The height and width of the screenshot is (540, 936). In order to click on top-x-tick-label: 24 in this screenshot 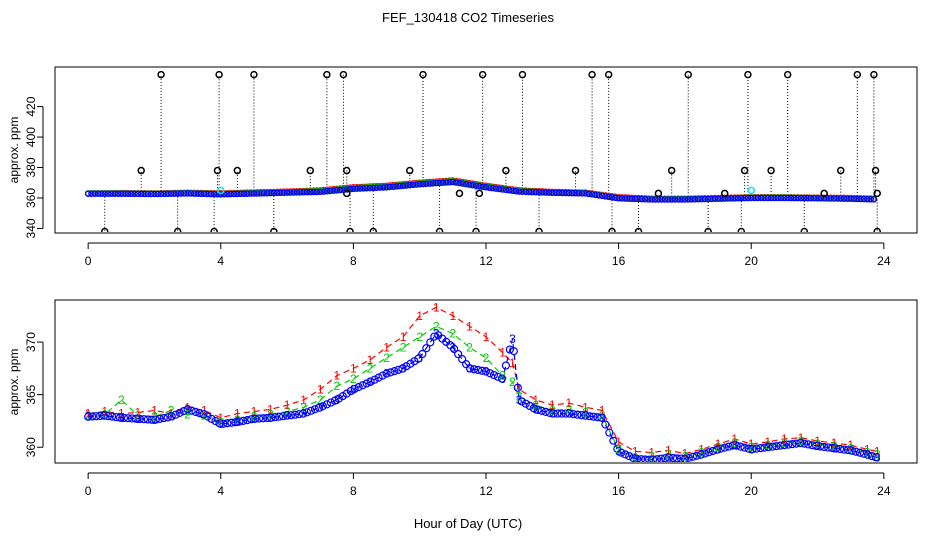, I will do `click(884, 261)`.